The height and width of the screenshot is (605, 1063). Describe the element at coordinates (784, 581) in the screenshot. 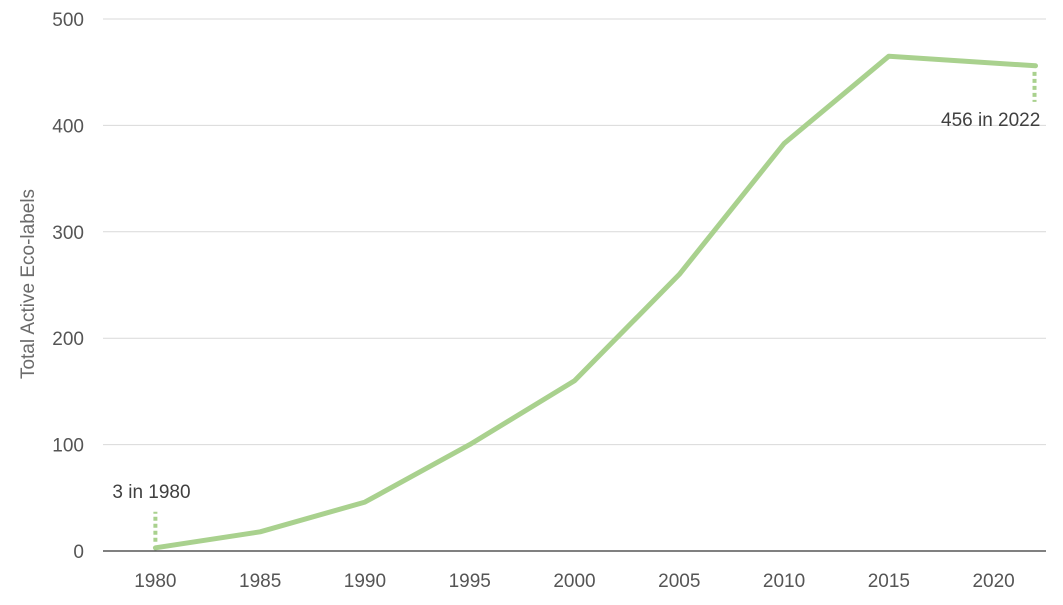

I see `x-tick-label: 2010` at that location.